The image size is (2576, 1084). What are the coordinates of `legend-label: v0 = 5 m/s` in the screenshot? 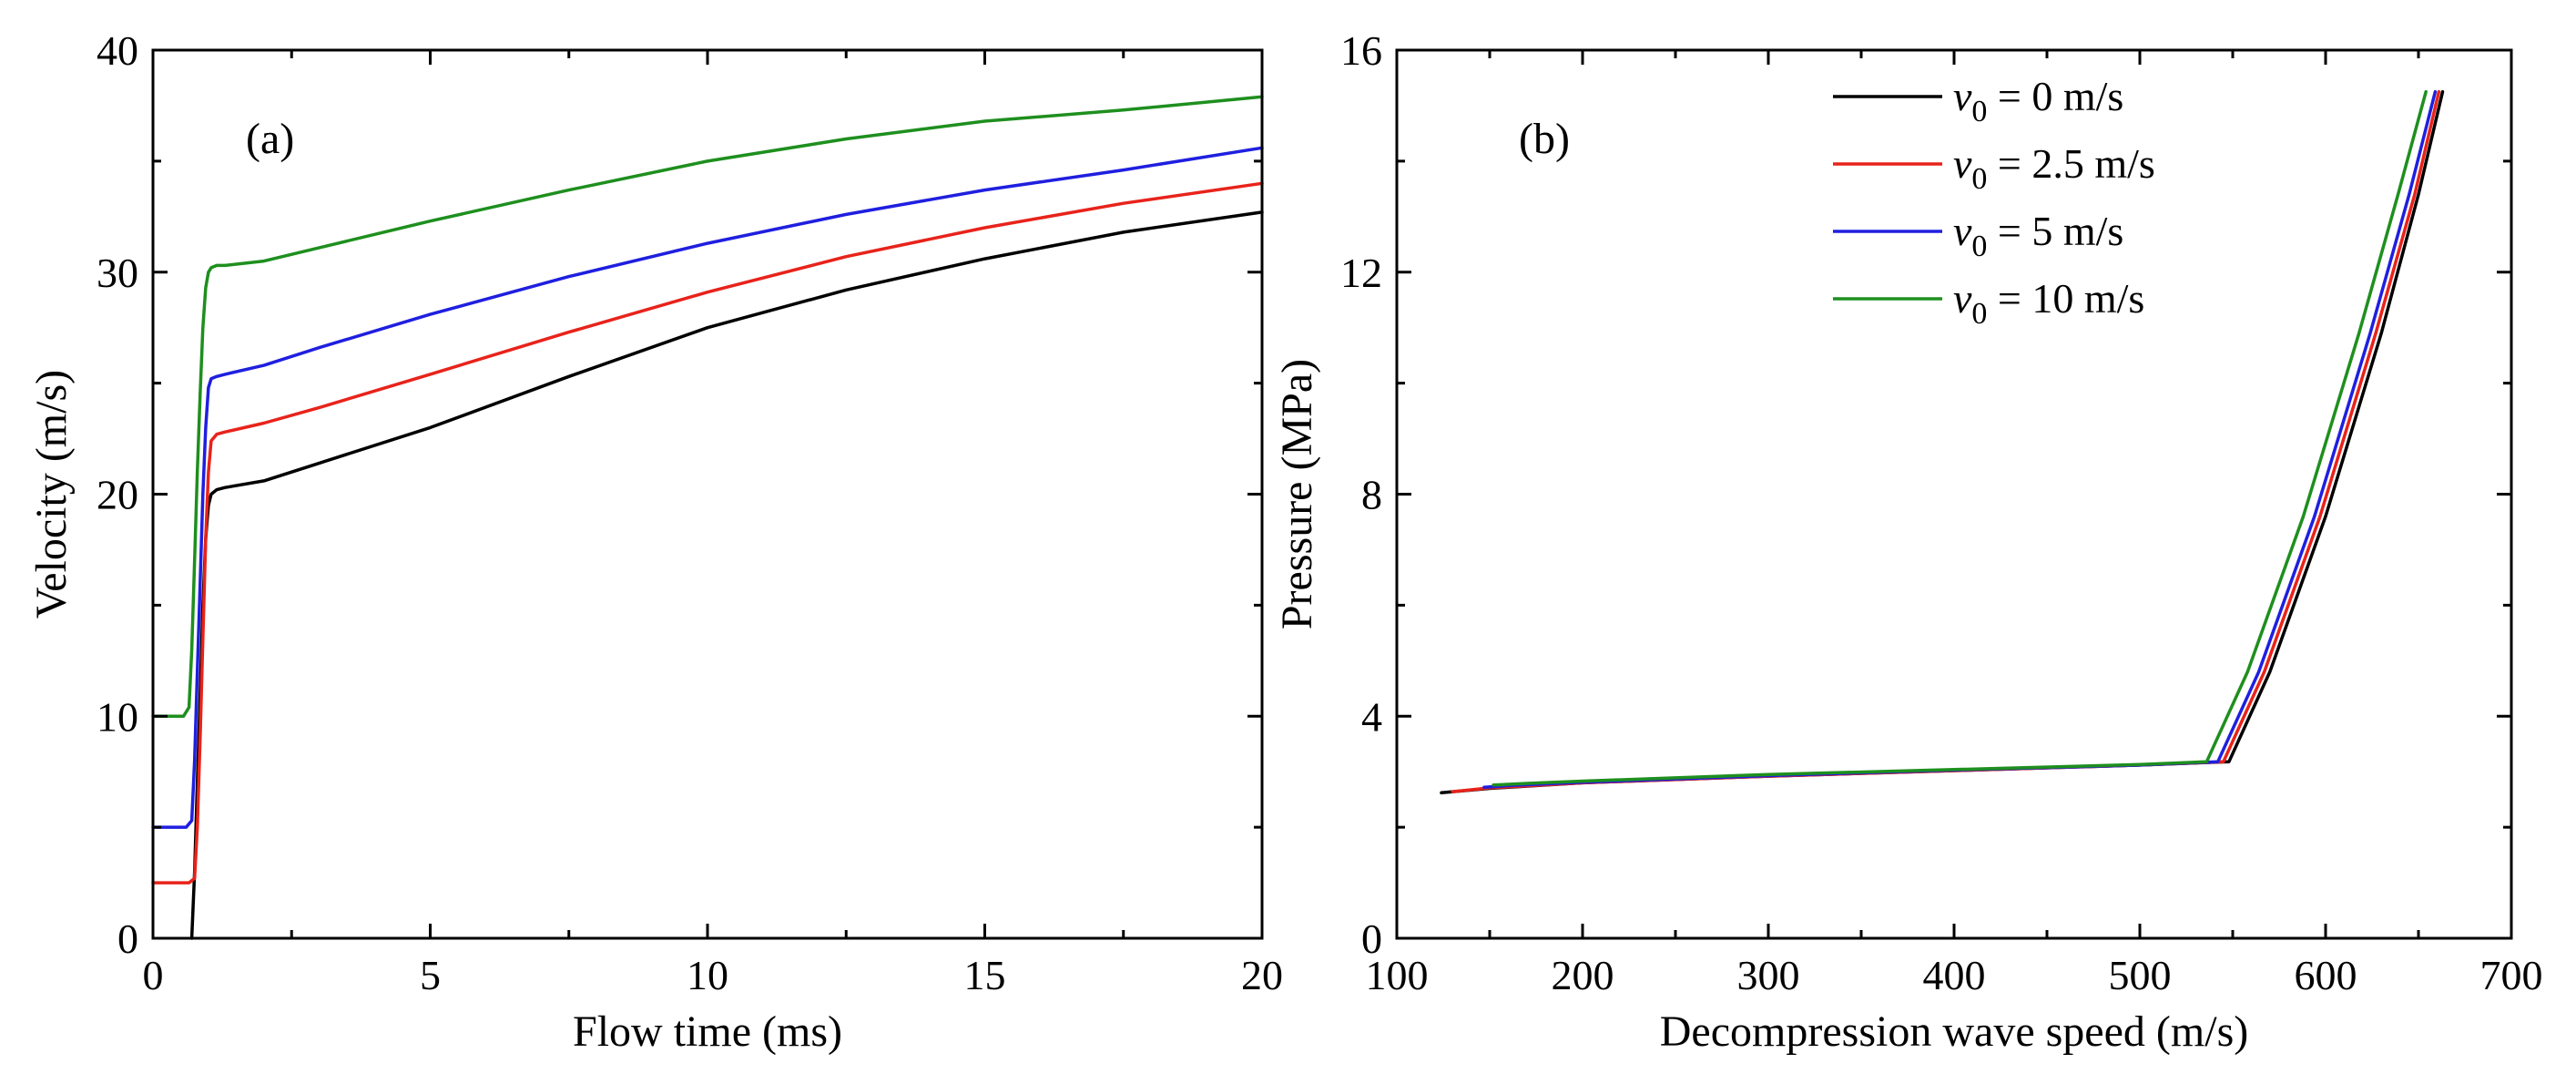 It's located at (2038, 235).